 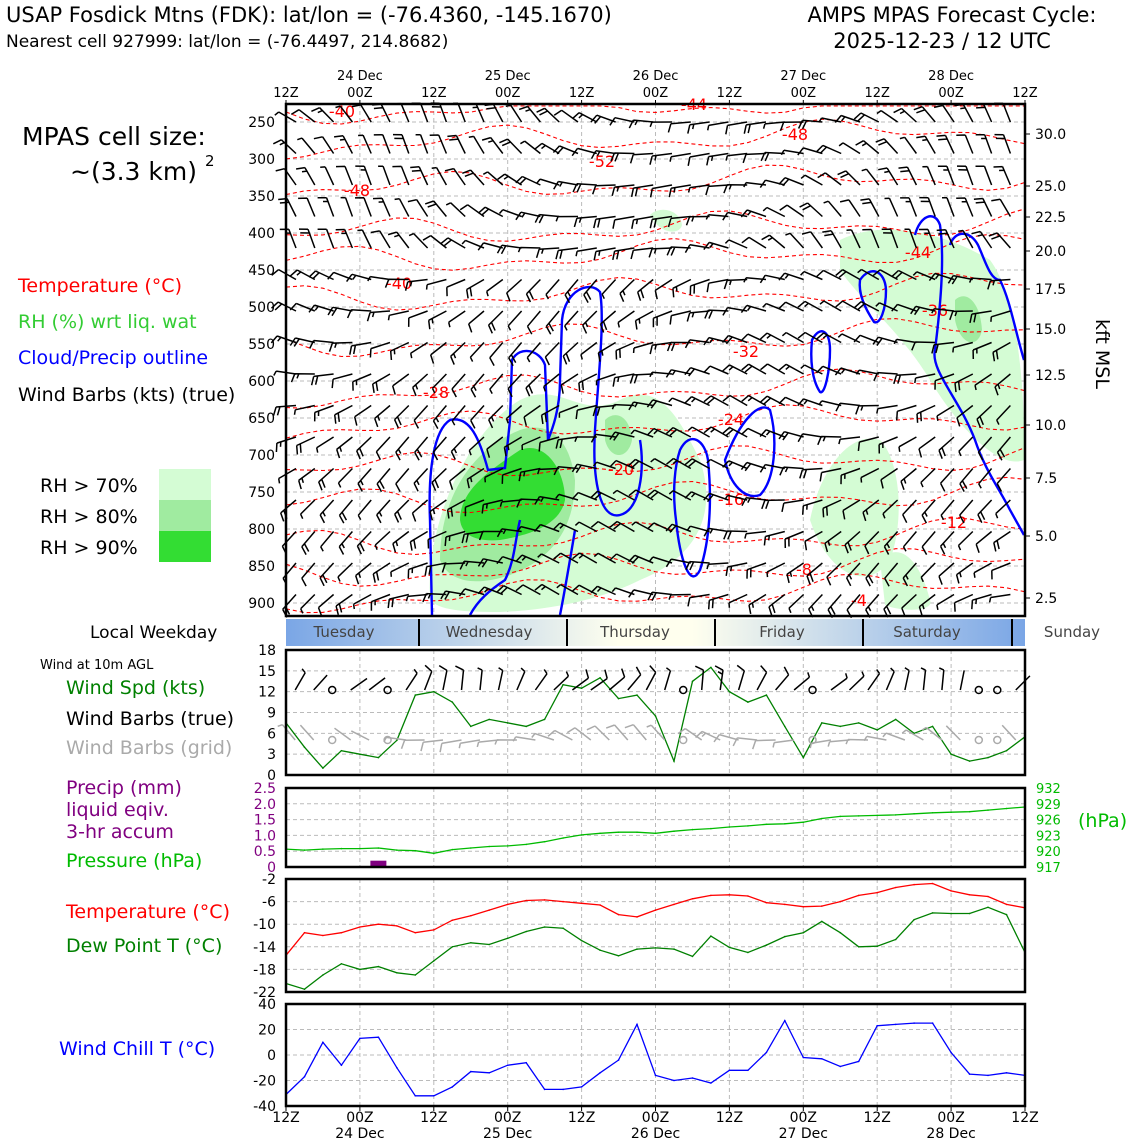 I want to click on temperature-contour, so click(x=655, y=291).